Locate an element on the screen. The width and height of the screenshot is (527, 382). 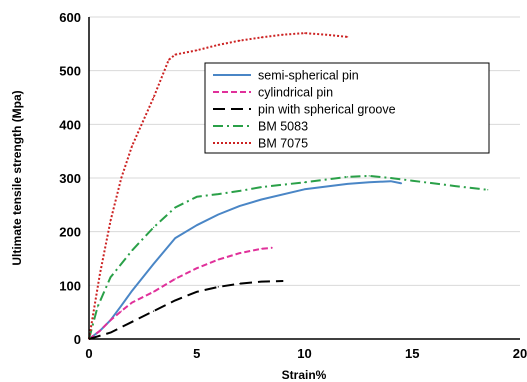
y-tick-label: 600 is located at coordinates (70, 17).